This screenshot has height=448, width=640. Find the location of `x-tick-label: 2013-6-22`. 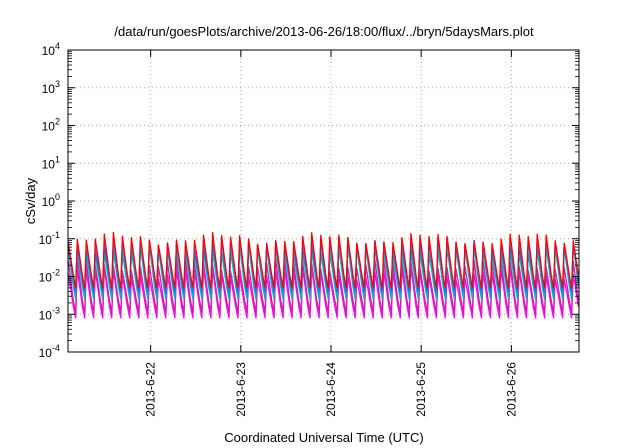

x-tick-label: 2013-6-22 is located at coordinates (151, 389).